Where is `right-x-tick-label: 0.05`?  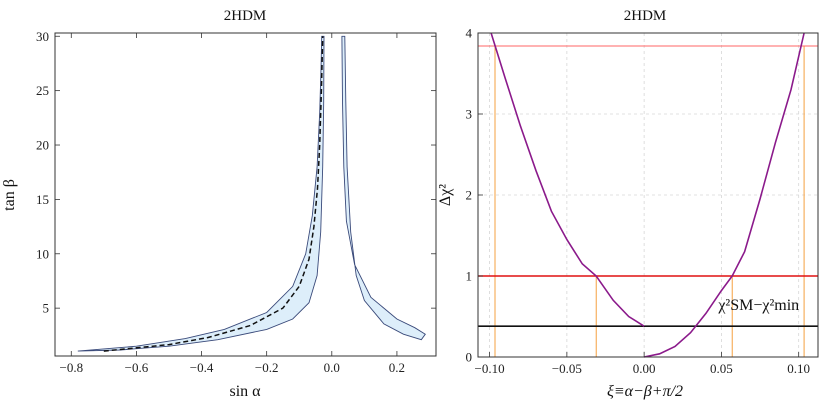
right-x-tick-label: 0.05 is located at coordinates (721, 368).